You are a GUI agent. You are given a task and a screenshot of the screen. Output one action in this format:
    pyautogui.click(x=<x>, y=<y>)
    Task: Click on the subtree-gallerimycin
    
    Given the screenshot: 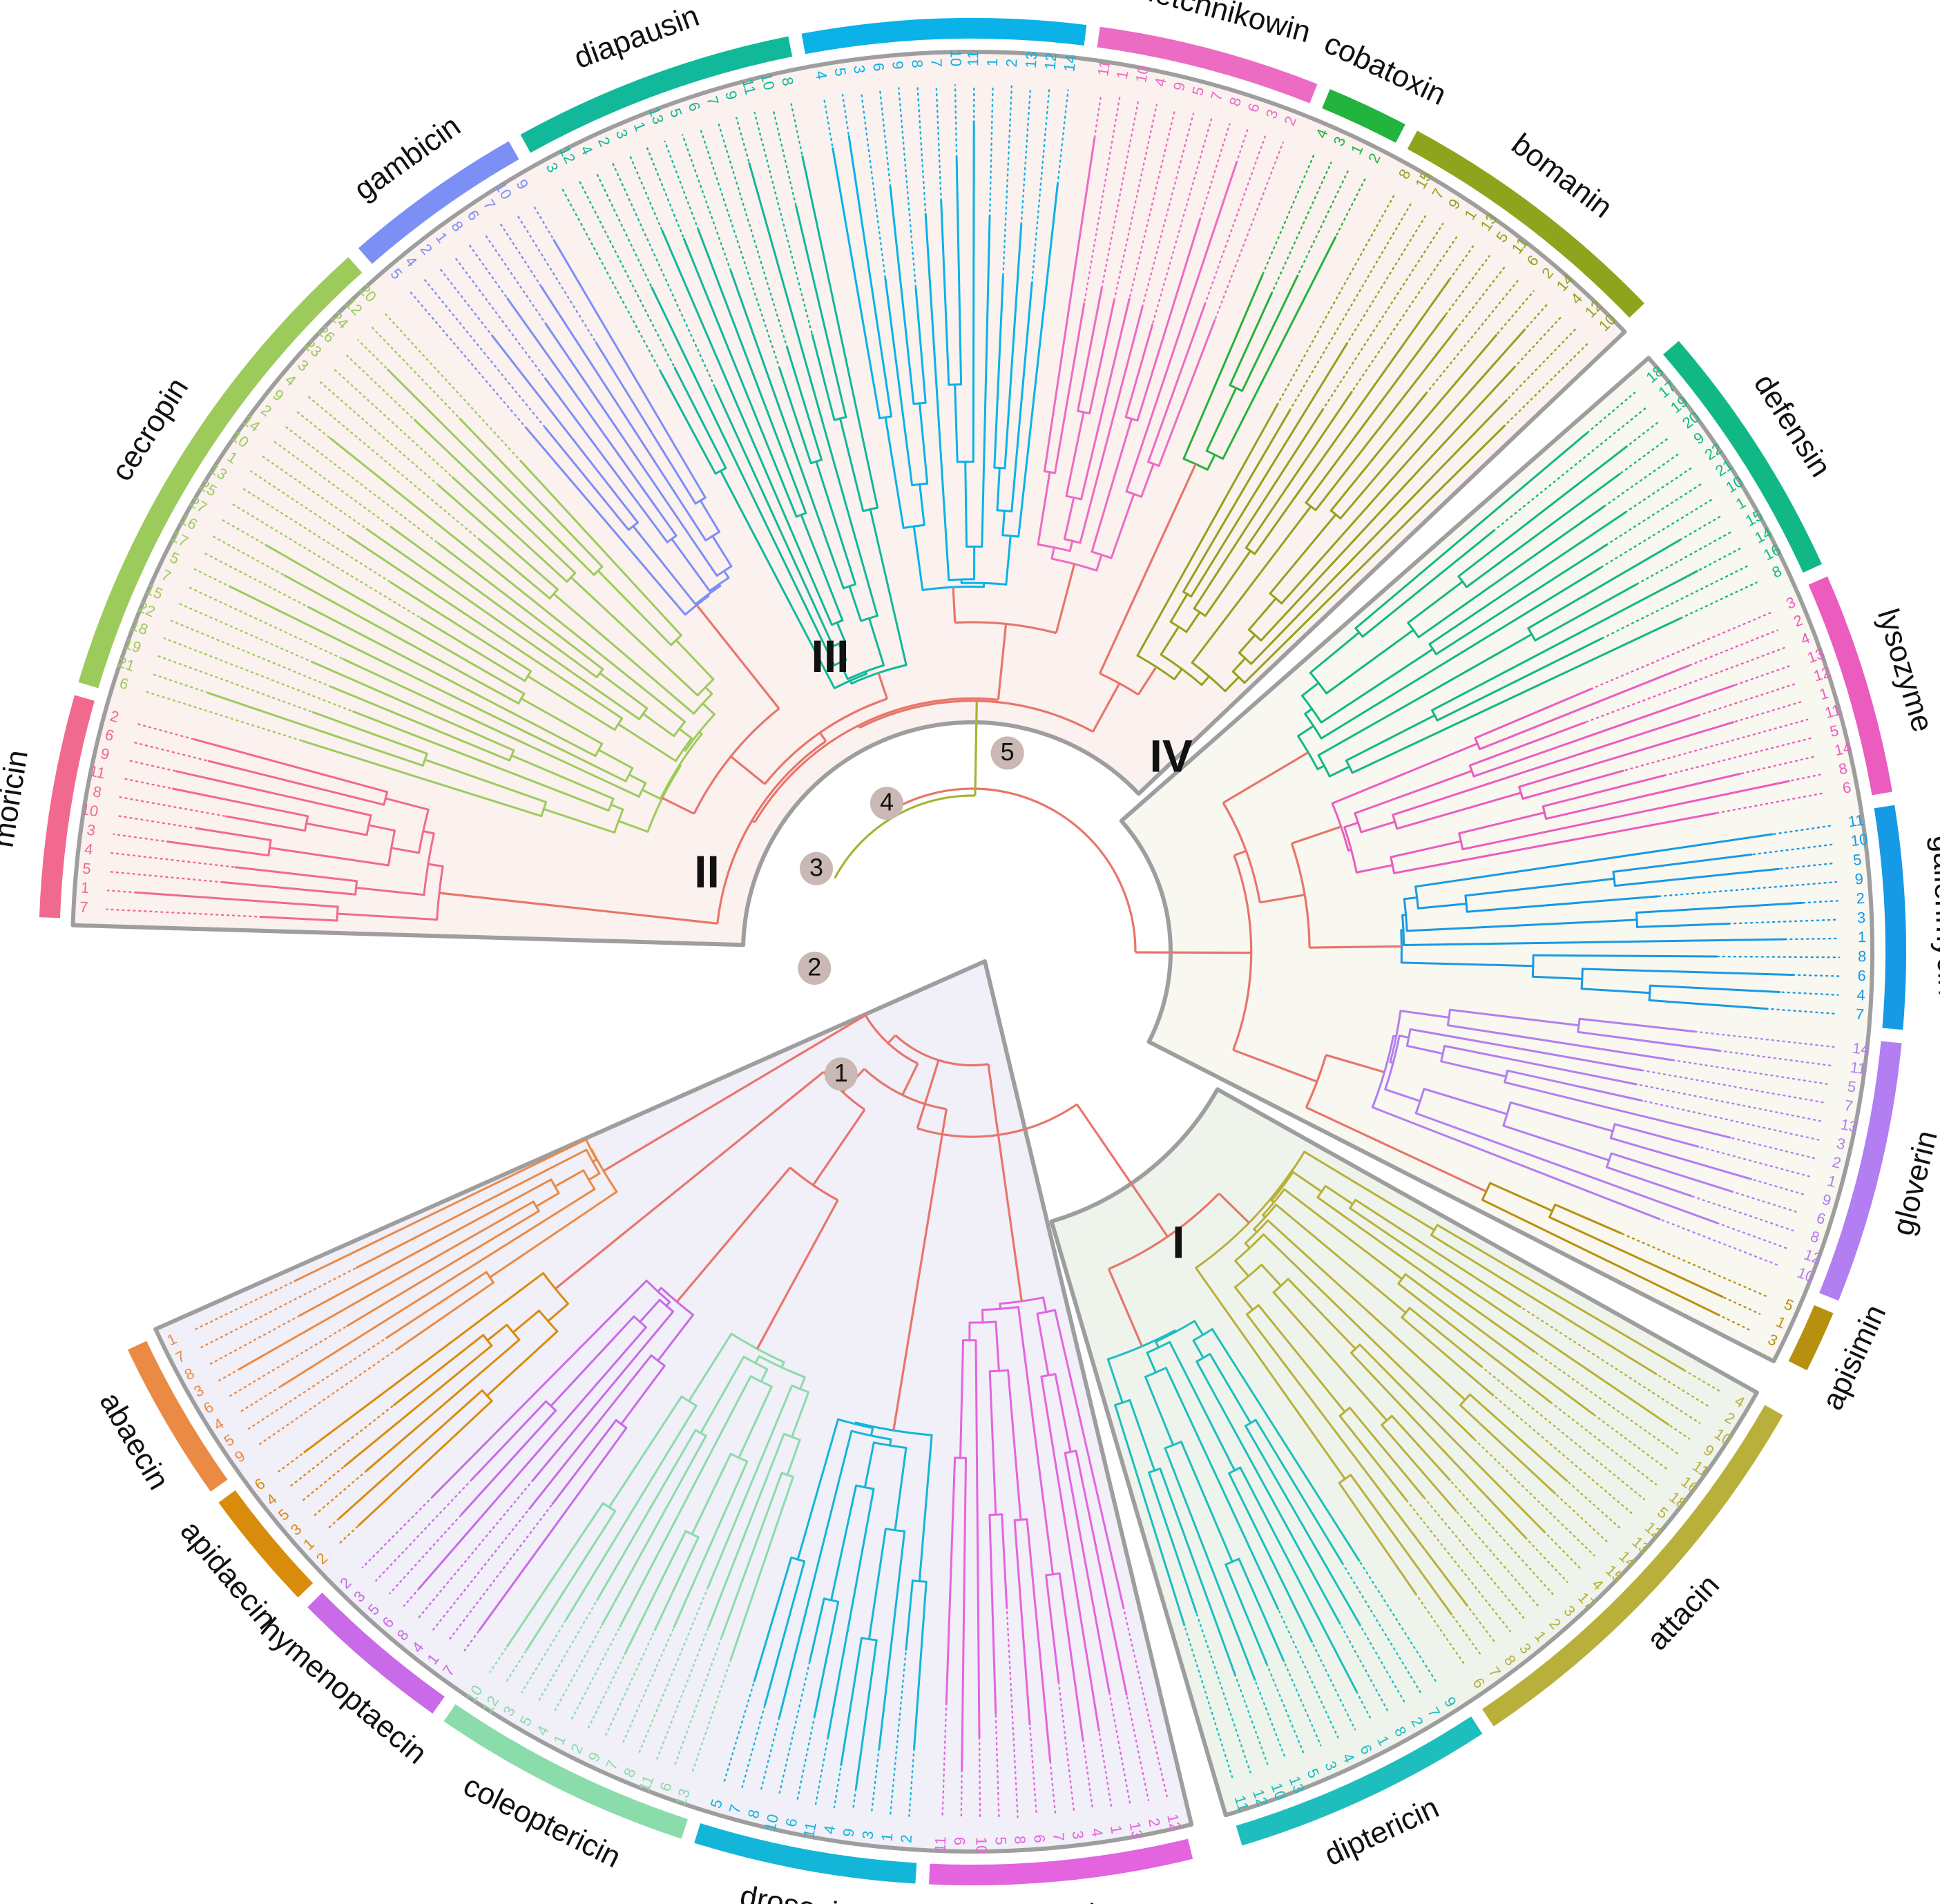 What is the action you would take?
    pyautogui.click(x=1620, y=920)
    